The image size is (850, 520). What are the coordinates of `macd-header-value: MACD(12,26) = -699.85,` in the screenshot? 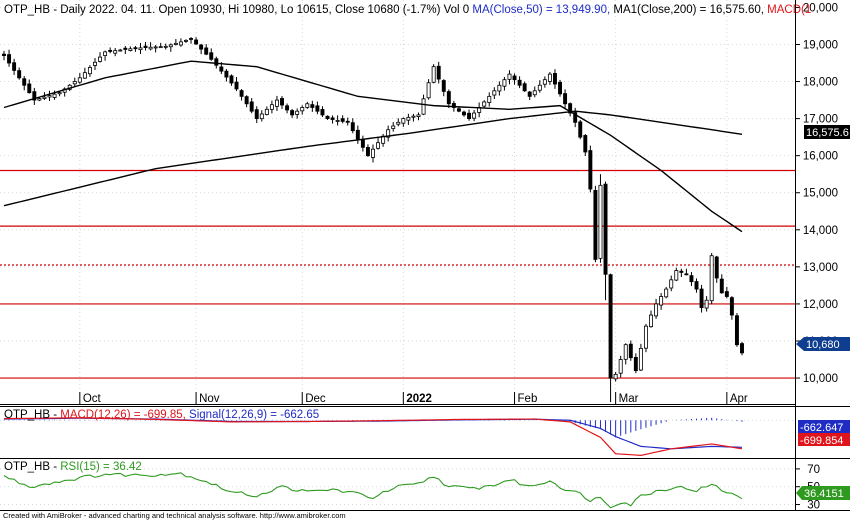 It's located at (123, 415).